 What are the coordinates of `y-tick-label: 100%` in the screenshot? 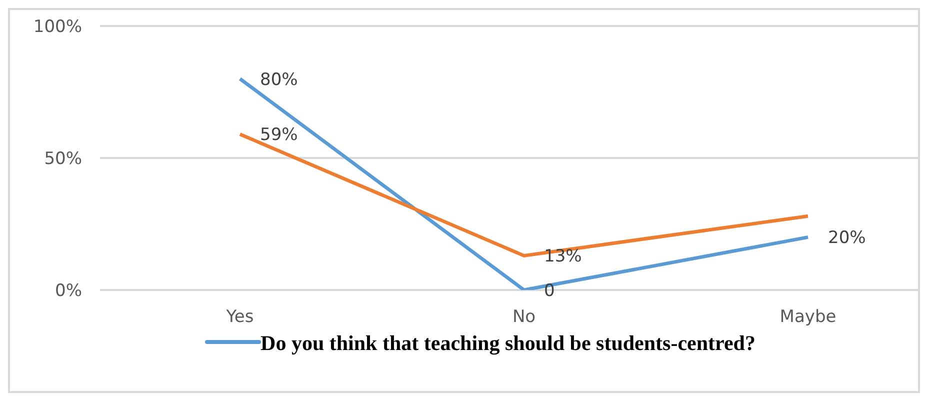 It's located at (57, 27).